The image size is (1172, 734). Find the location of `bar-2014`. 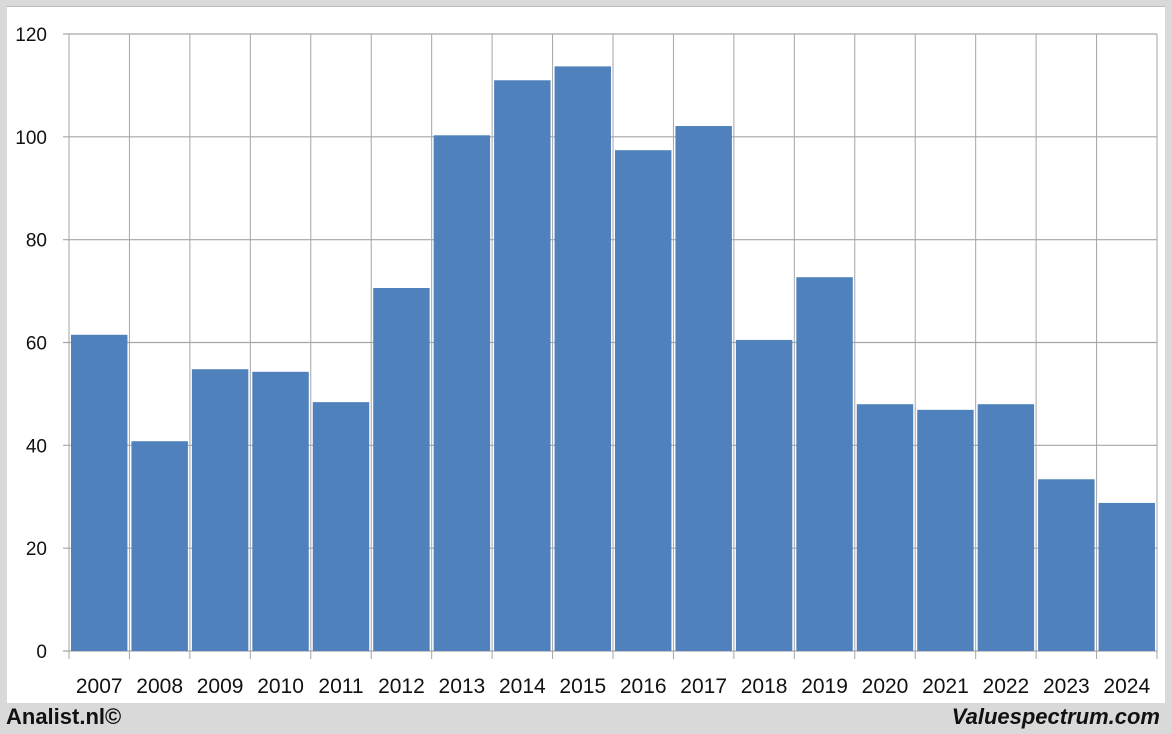

bar-2014 is located at coordinates (522, 365).